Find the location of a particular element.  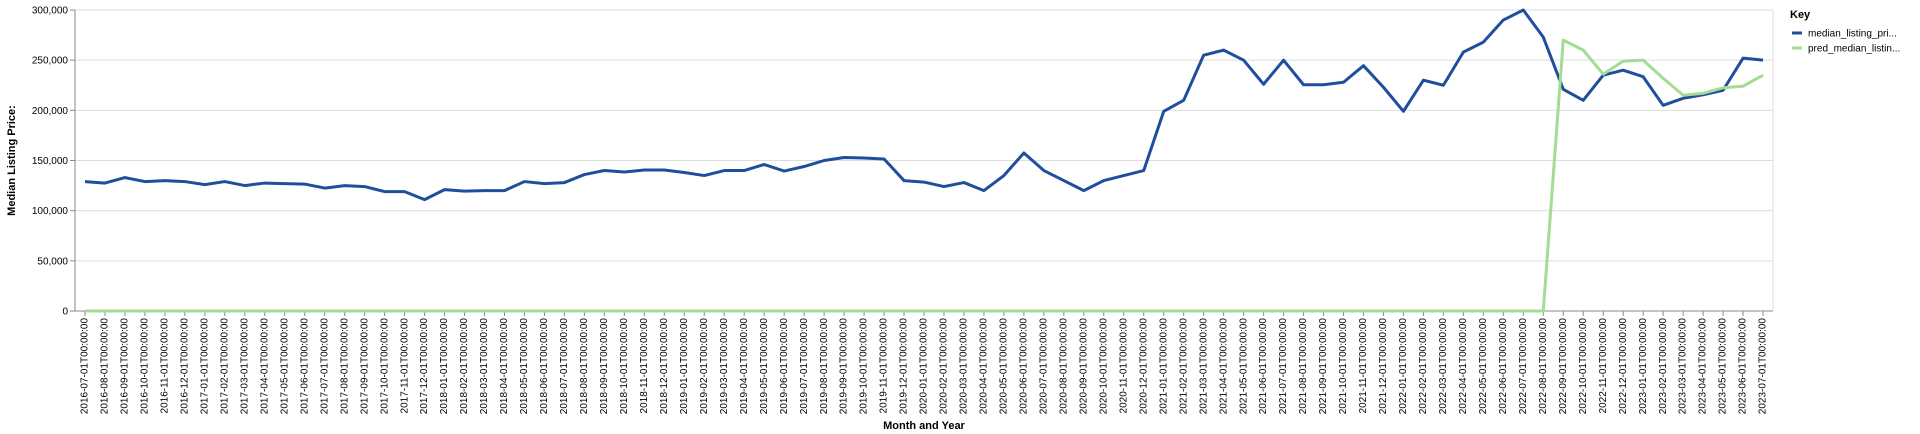

x-tick-label: 2023-07-01T00:00:00 is located at coordinates (1763, 366).